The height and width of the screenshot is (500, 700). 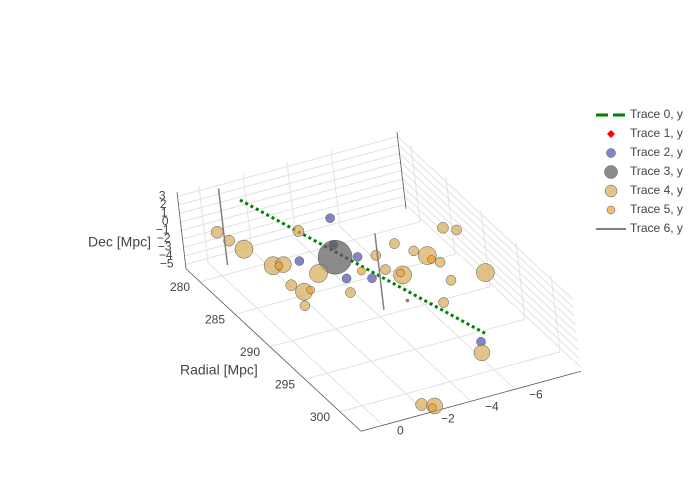 I want to click on legend-label: Trace 6, y, so click(x=656, y=228).